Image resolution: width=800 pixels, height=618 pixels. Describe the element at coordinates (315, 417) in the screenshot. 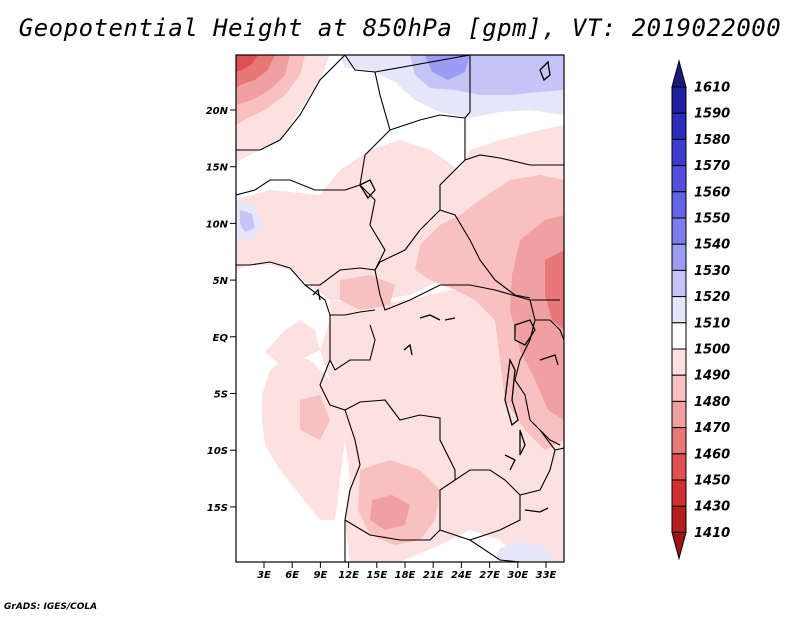

I see `field-light-pink-west` at that location.